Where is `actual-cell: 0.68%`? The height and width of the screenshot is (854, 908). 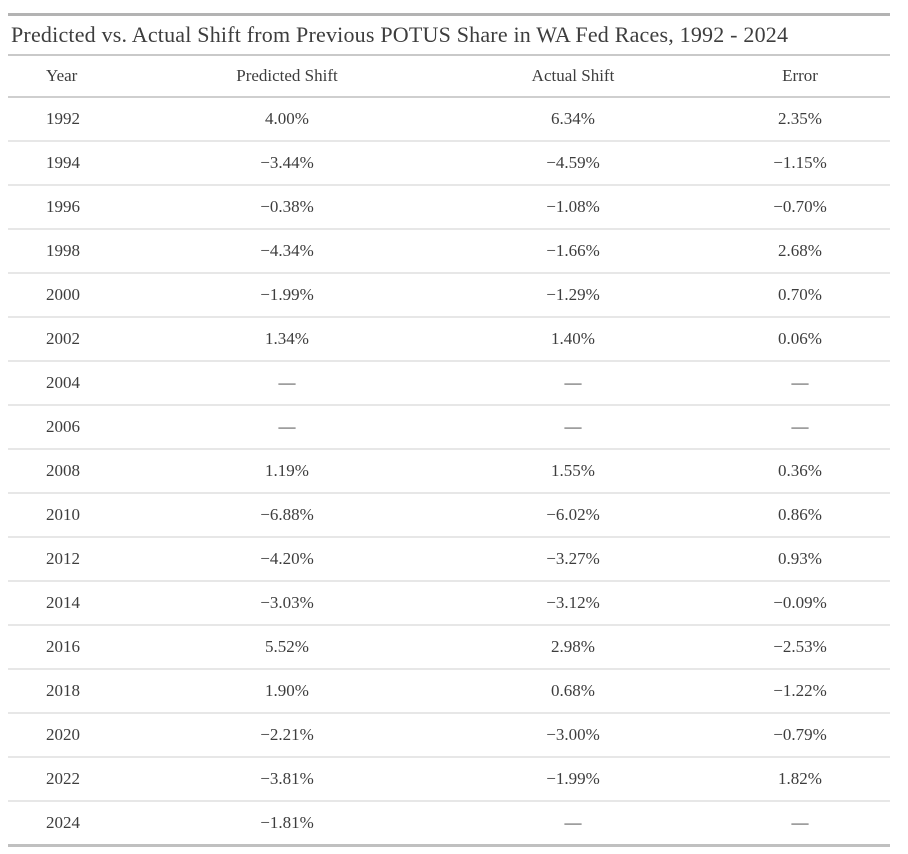
actual-cell: 0.68% is located at coordinates (573, 690).